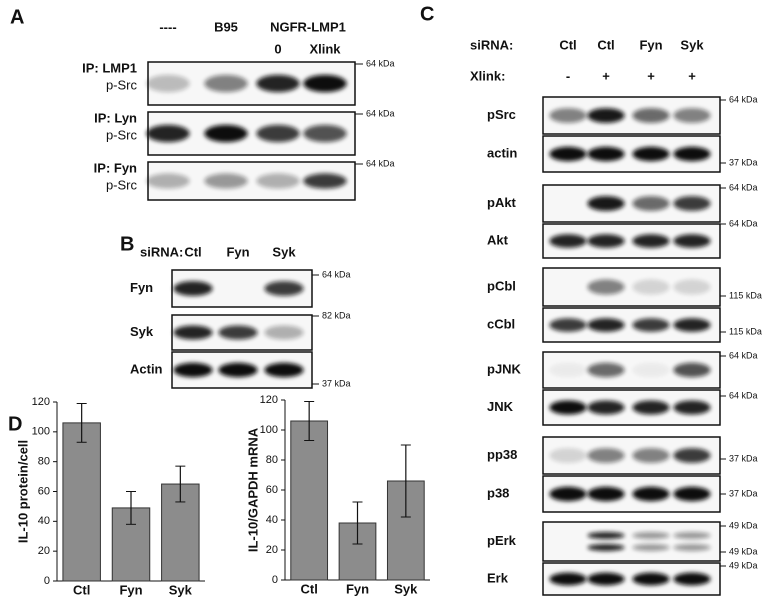 The image size is (779, 602). What do you see at coordinates (498, 492) in the screenshot?
I see `row-label: p38` at bounding box center [498, 492].